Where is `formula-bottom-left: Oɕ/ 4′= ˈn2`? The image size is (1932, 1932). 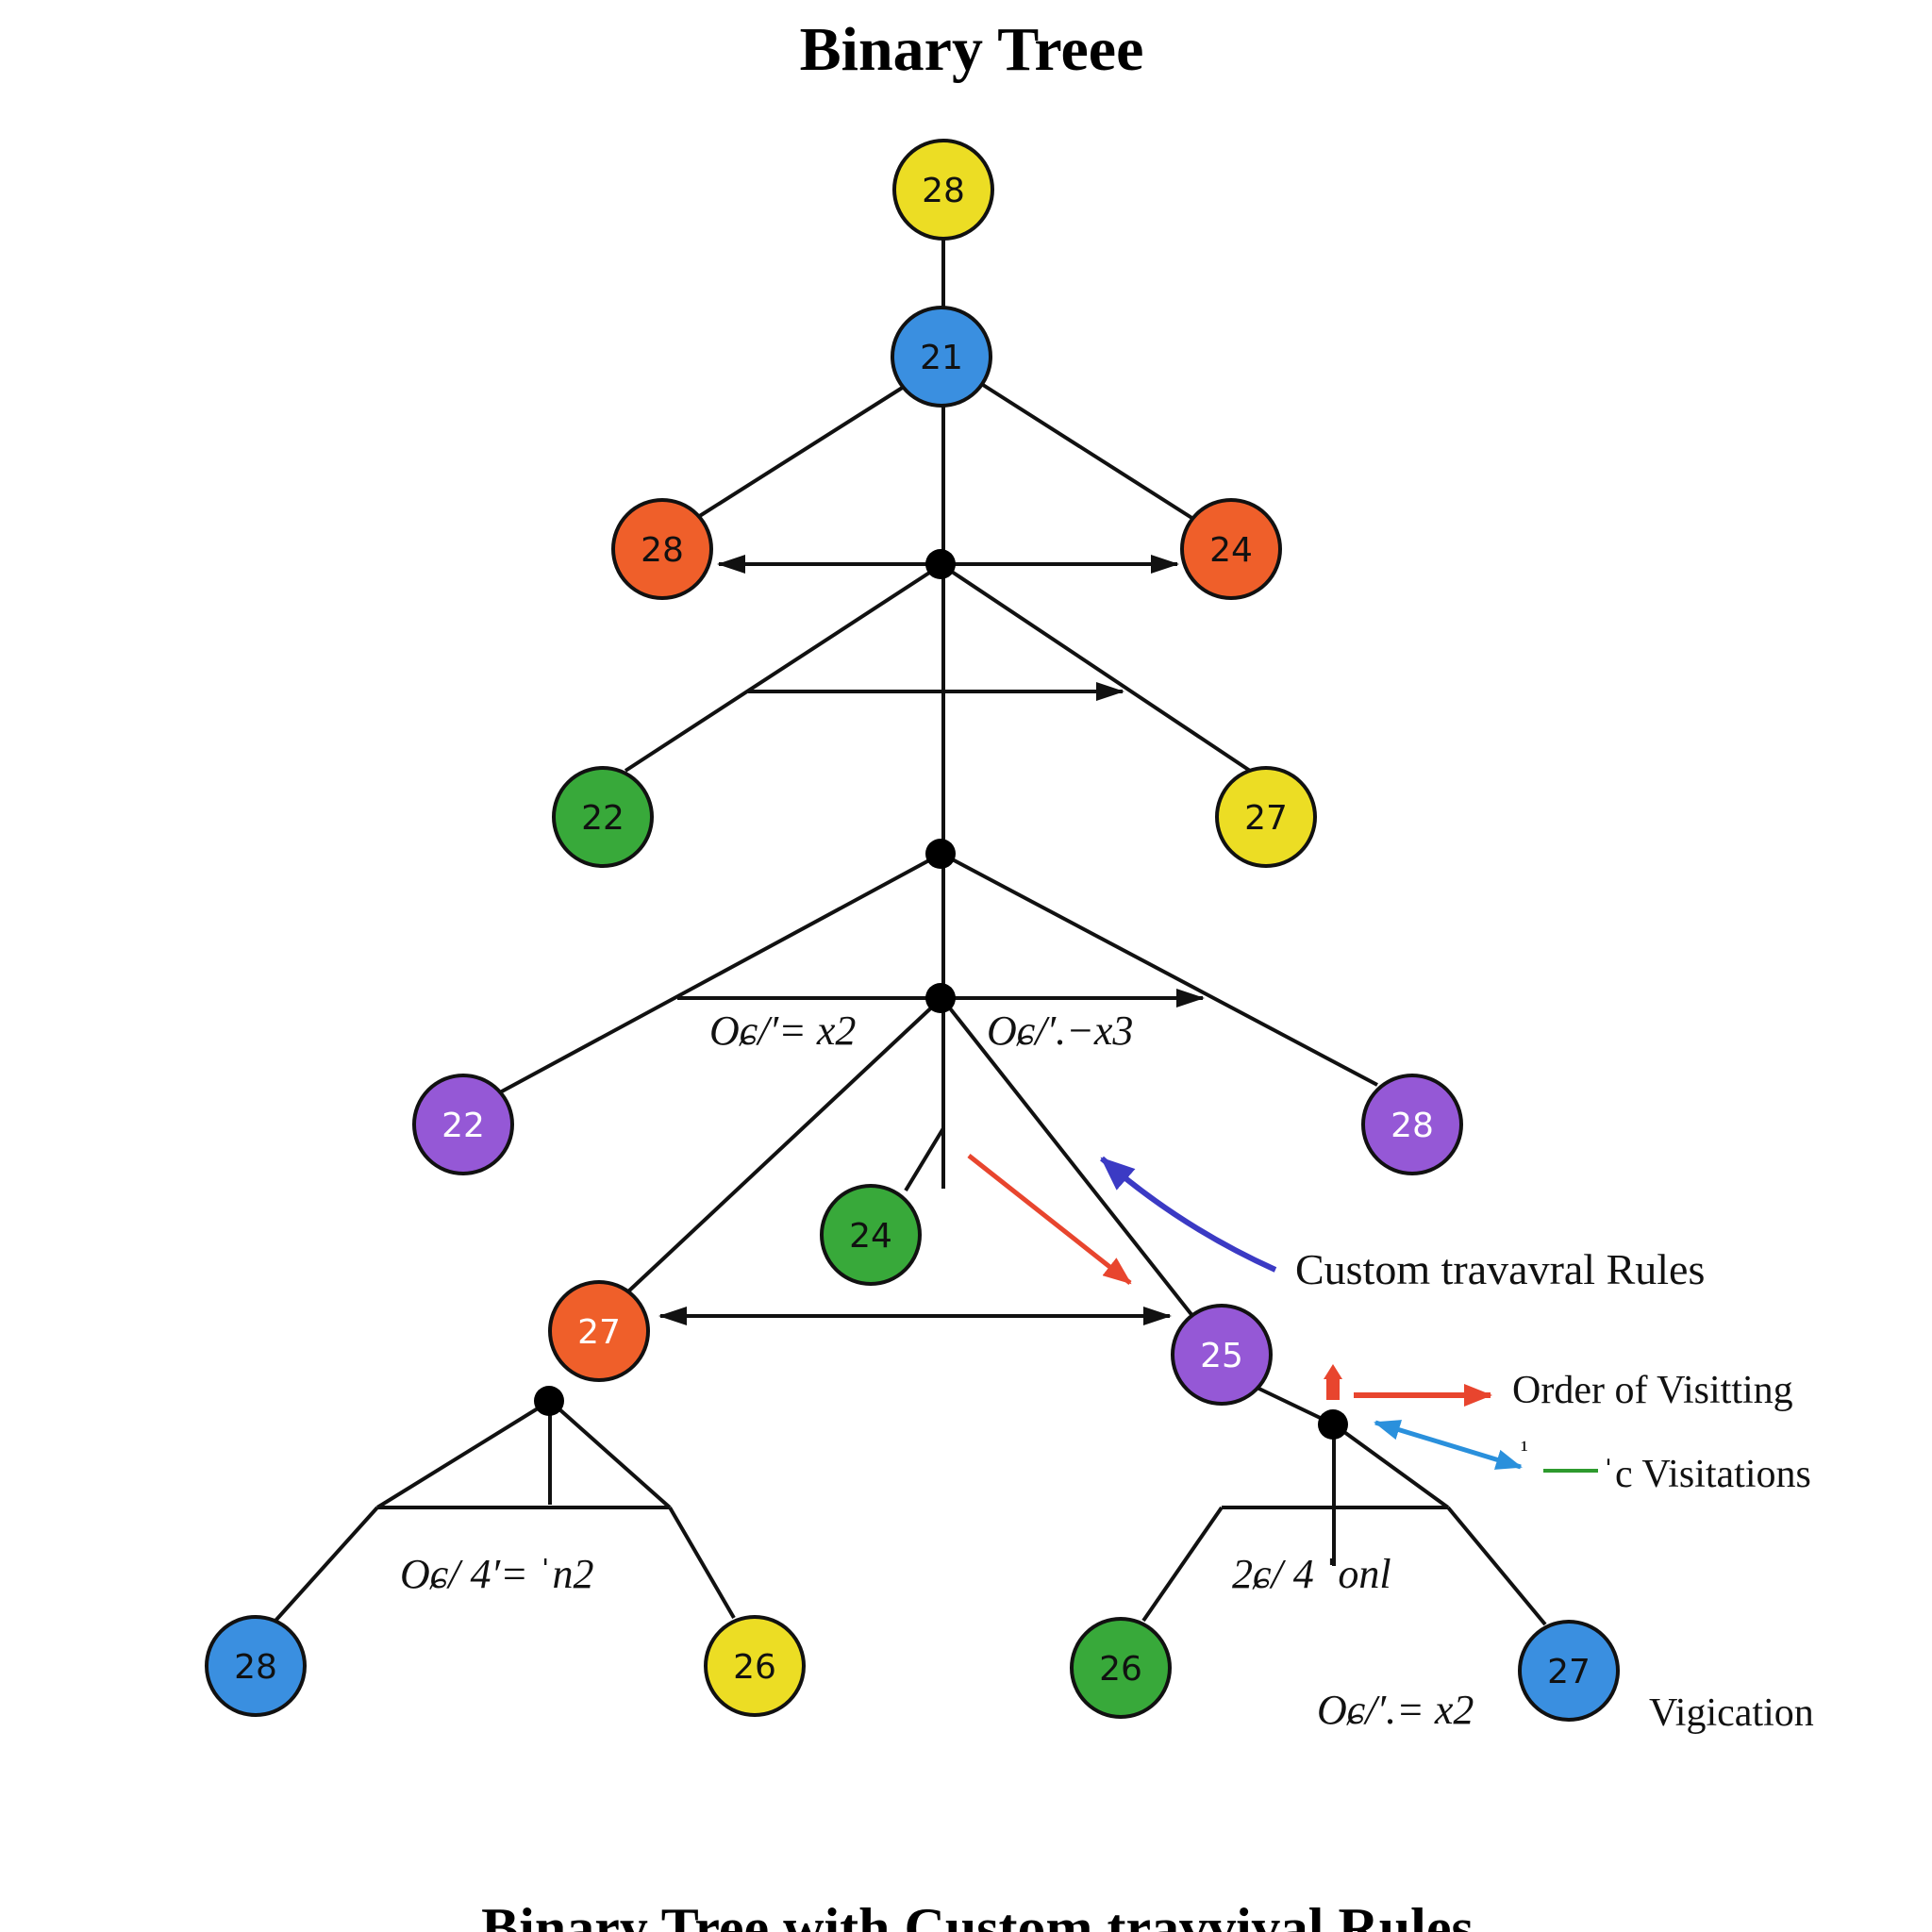
formula-bottom-left: Oɕ/ 4′= ˈn2 is located at coordinates (497, 1574).